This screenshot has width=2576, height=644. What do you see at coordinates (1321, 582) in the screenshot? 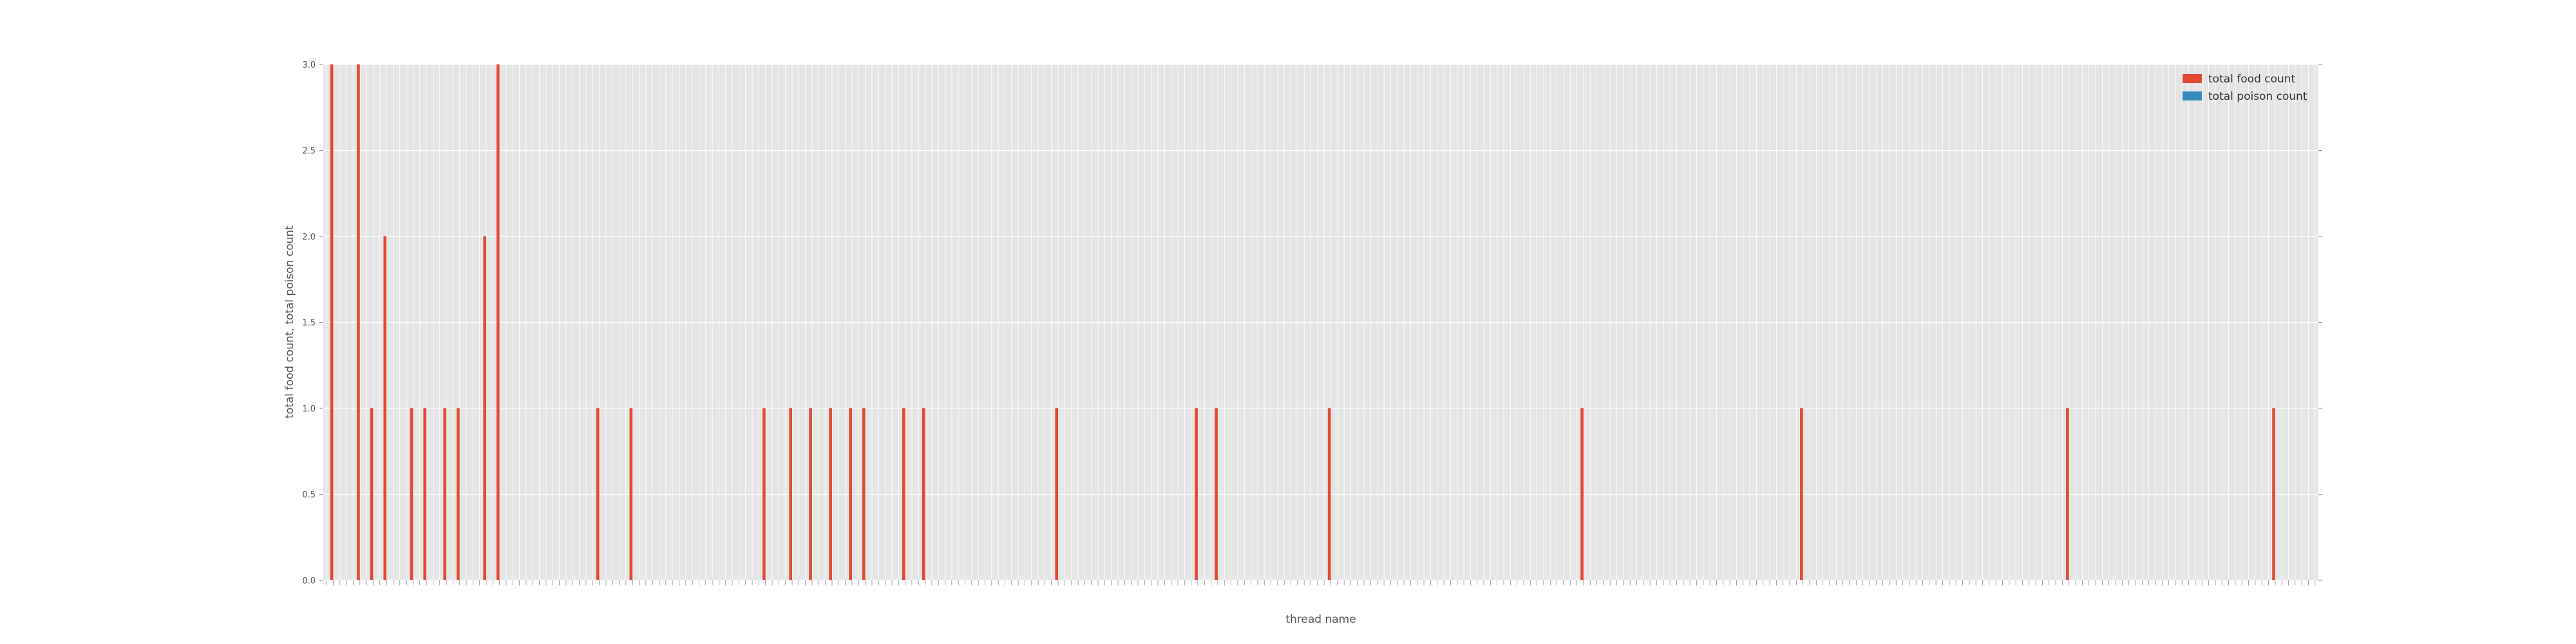
I see `x-tick-marks` at bounding box center [1321, 582].